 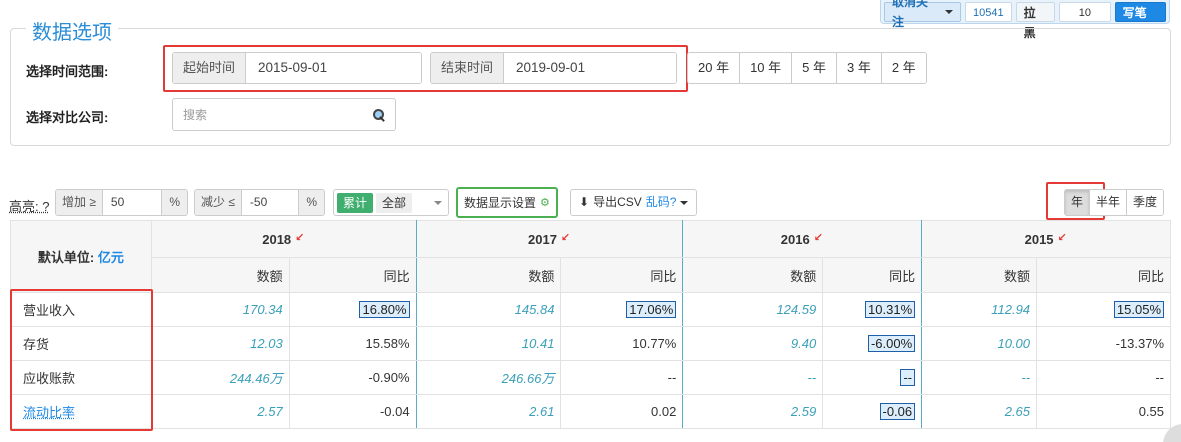 What do you see at coordinates (859, 68) in the screenshot?
I see `year-3-button: 3 年` at bounding box center [859, 68].